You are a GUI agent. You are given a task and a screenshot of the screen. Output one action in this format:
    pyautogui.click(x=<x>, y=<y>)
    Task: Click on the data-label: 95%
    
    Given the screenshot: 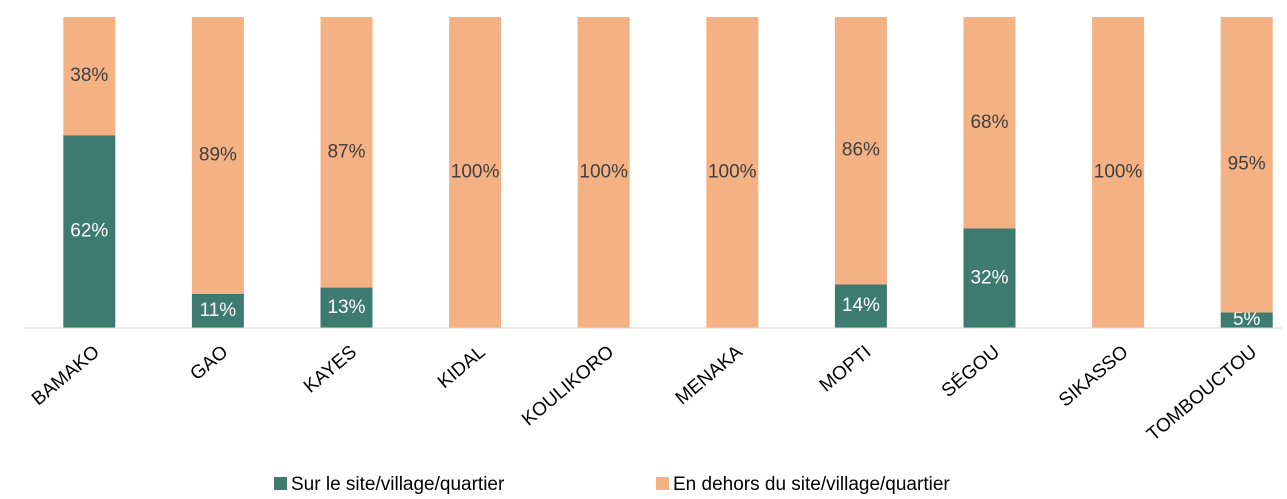 What is the action you would take?
    pyautogui.click(x=1247, y=164)
    